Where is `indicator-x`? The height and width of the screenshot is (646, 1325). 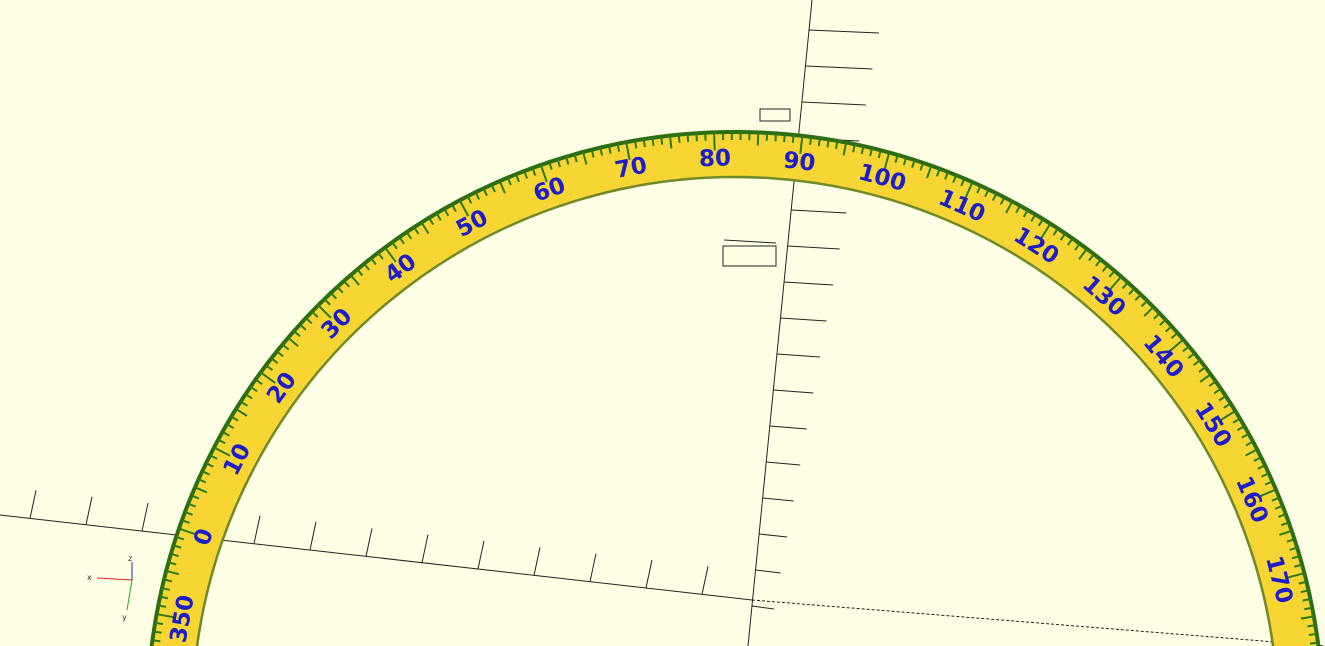
indicator-x is located at coordinates (114, 579).